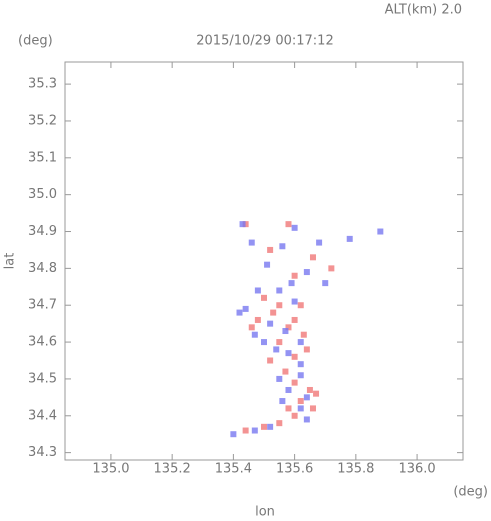 The height and width of the screenshot is (521, 491). I want to click on y-tick-label: 35.3, so click(42, 84).